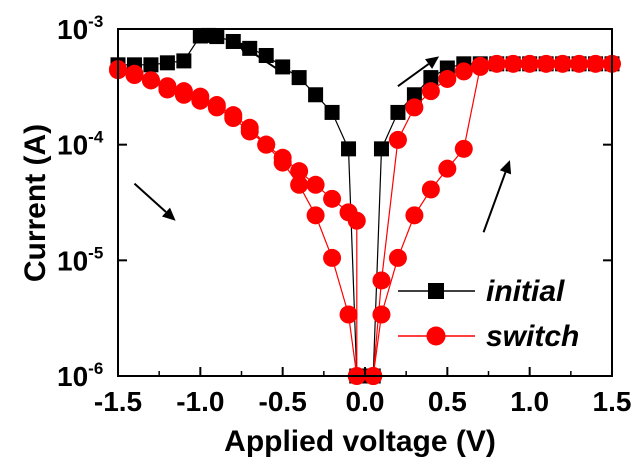 Image resolution: width=636 pixels, height=462 pixels. I want to click on x-tick-label: -1.5, so click(118, 401).